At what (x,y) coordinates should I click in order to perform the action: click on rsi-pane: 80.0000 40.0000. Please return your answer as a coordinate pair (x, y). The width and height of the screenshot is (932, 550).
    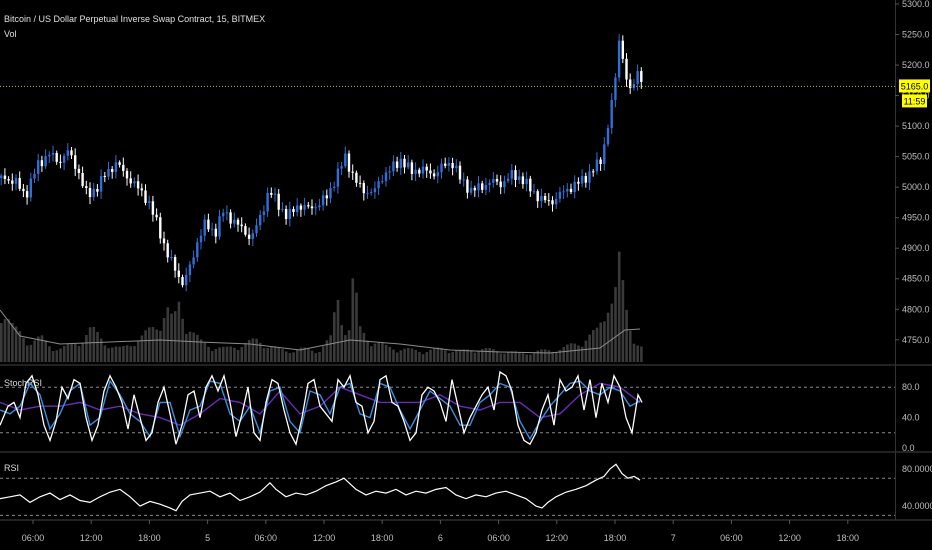
    Looking at the image, I should click on (466, 489).